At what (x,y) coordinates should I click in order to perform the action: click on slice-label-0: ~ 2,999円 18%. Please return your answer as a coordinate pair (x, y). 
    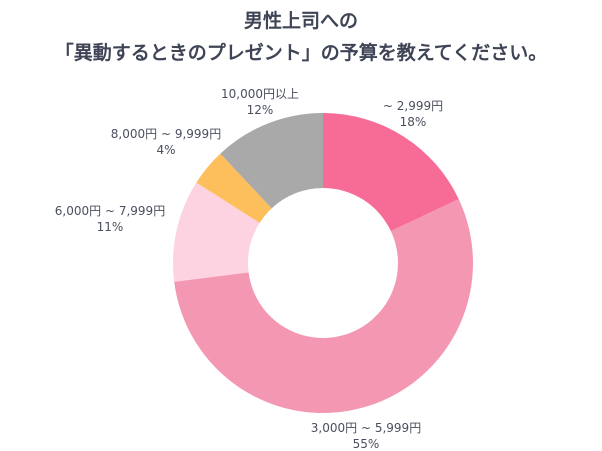
    Looking at the image, I should click on (413, 114).